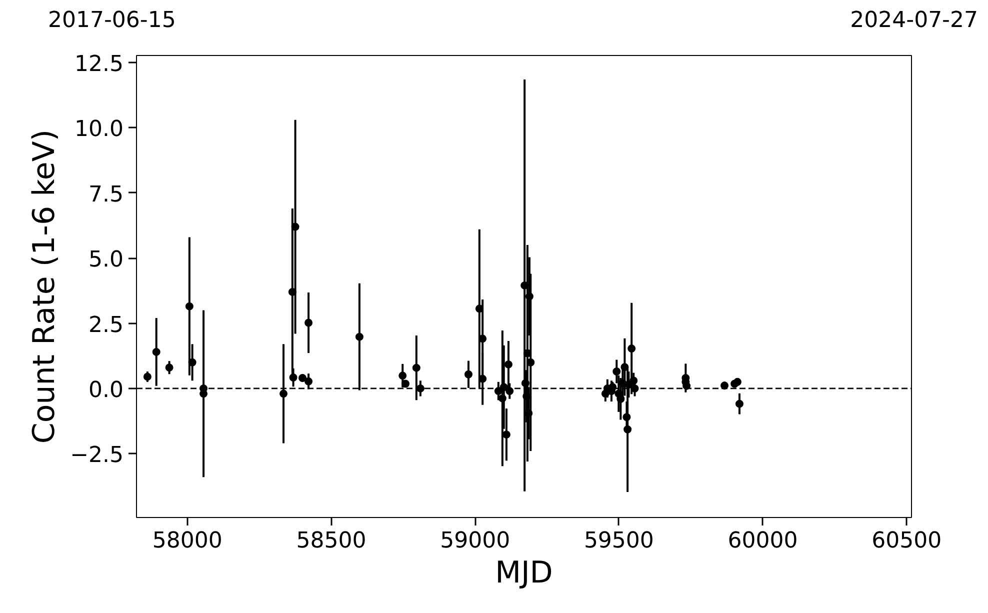  What do you see at coordinates (524, 573) in the screenshot?
I see `x-axis-title: MJD` at bounding box center [524, 573].